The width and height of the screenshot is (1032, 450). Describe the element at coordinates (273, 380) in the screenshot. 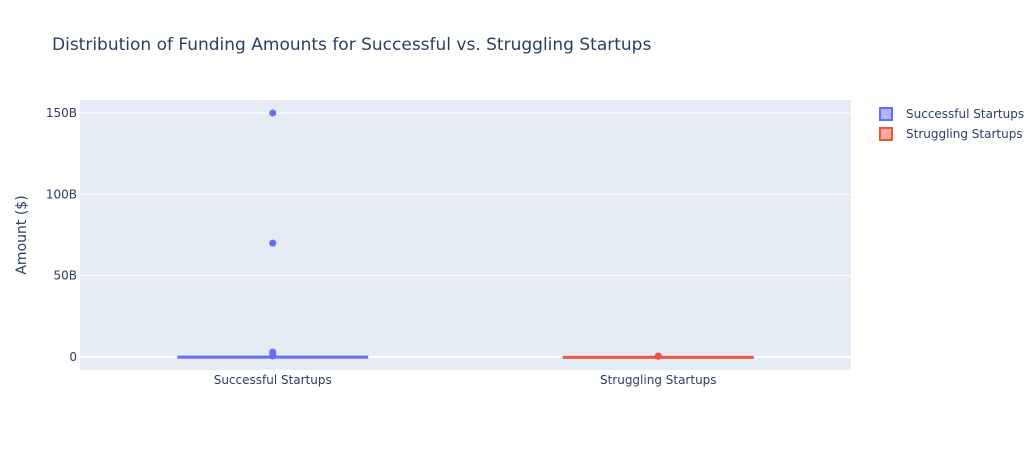

I see `x-tick-label: Successful Startups` at that location.